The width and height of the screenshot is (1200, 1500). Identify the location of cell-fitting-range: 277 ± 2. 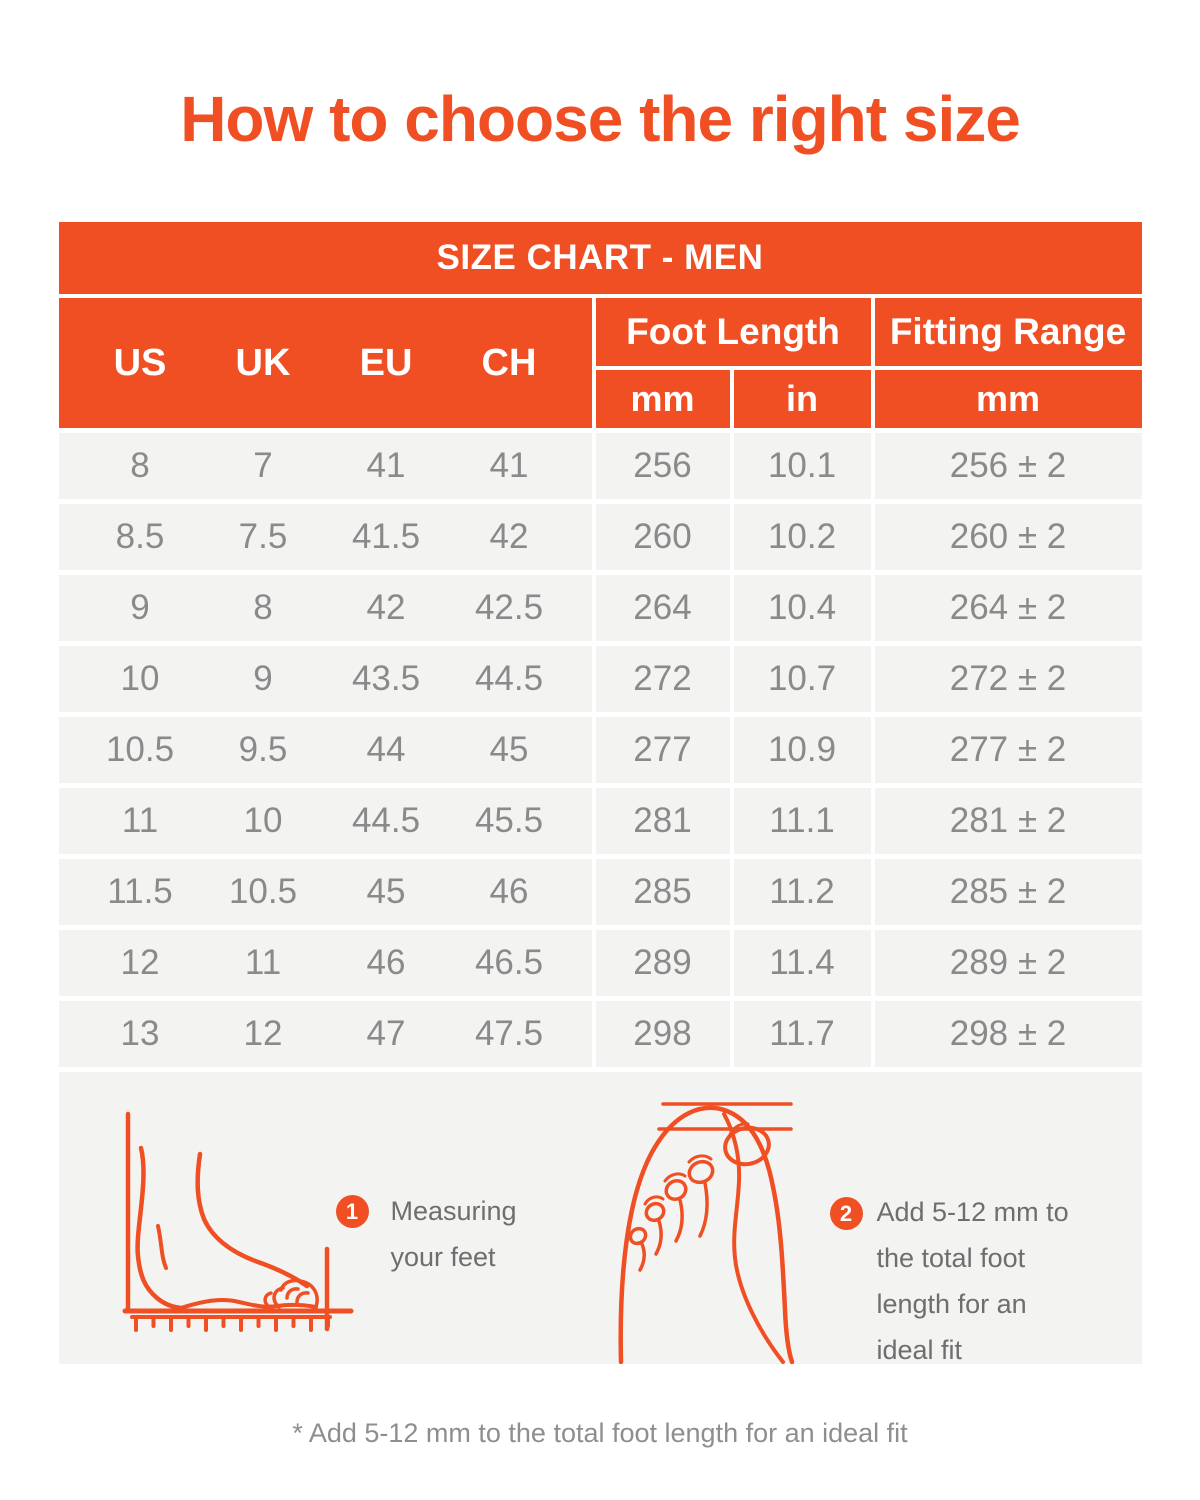
(1008, 750).